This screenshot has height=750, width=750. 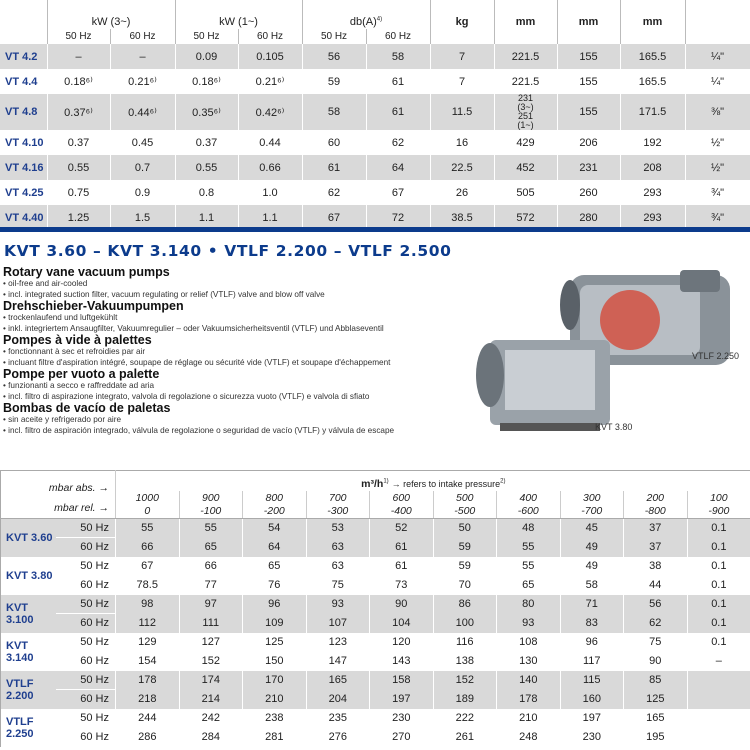 I want to click on cell: 192, so click(x=653, y=142).